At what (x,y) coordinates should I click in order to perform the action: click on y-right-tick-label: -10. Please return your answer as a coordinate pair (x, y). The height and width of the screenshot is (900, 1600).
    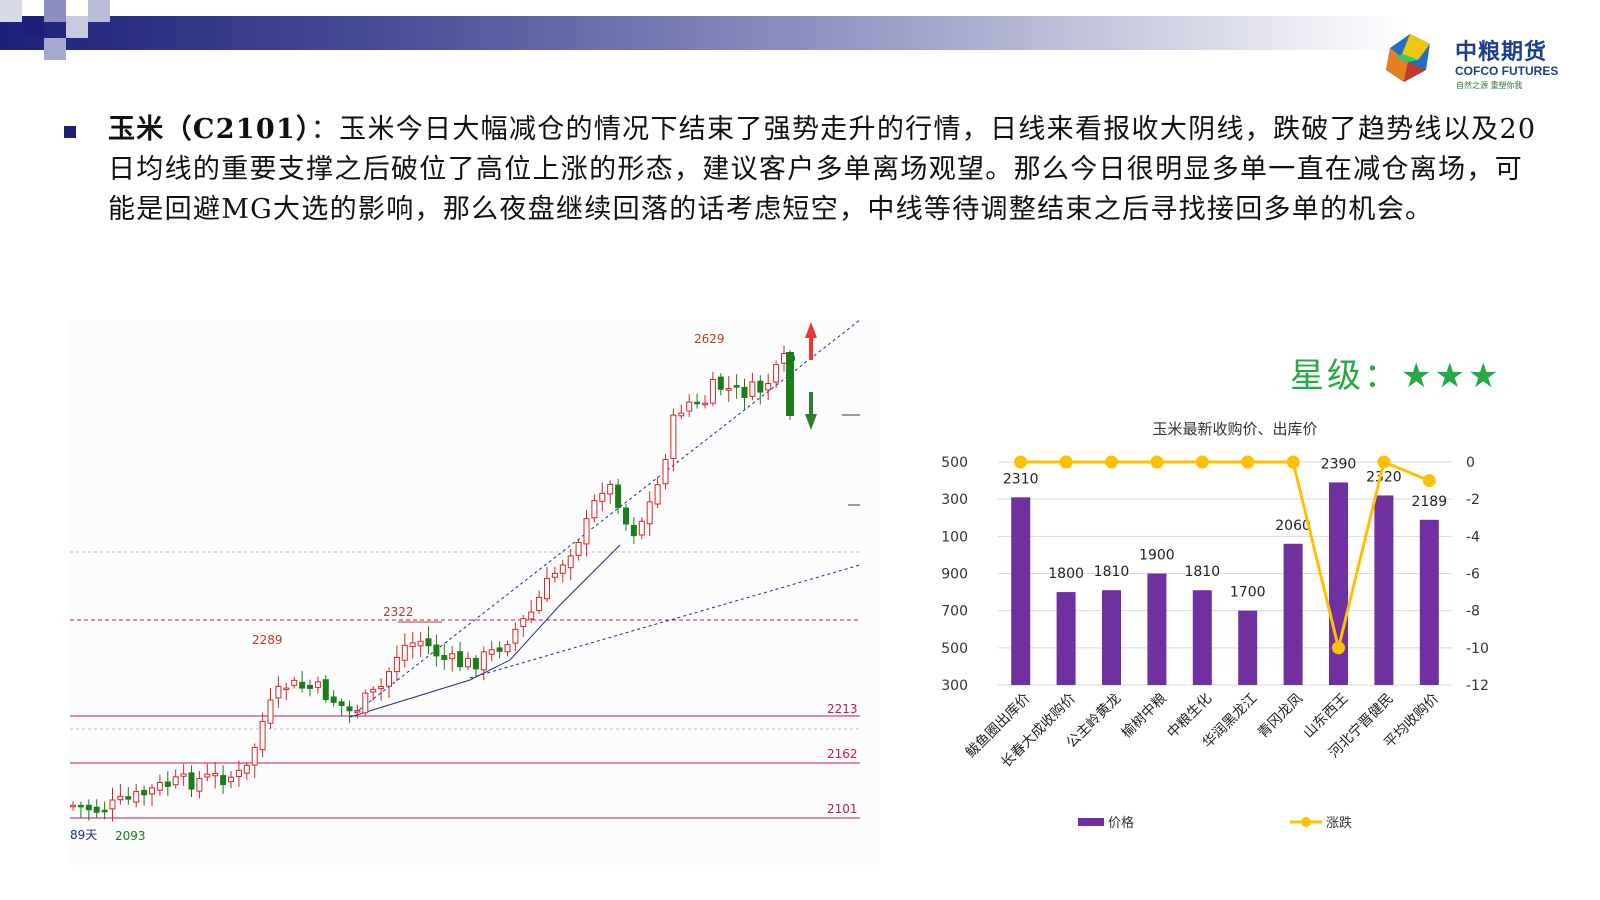
    Looking at the image, I should click on (1477, 649).